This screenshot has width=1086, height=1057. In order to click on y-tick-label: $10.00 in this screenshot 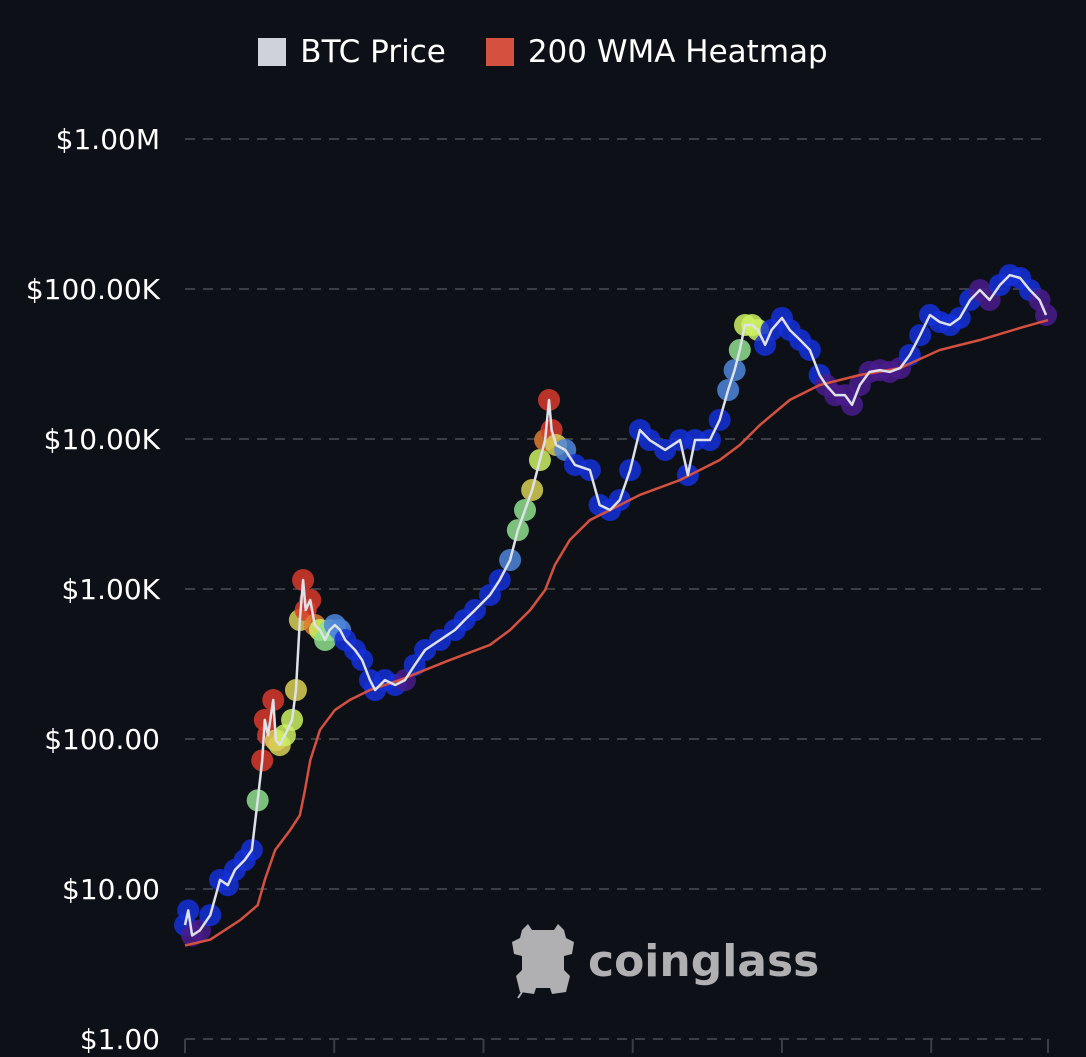, I will do `click(111, 889)`.